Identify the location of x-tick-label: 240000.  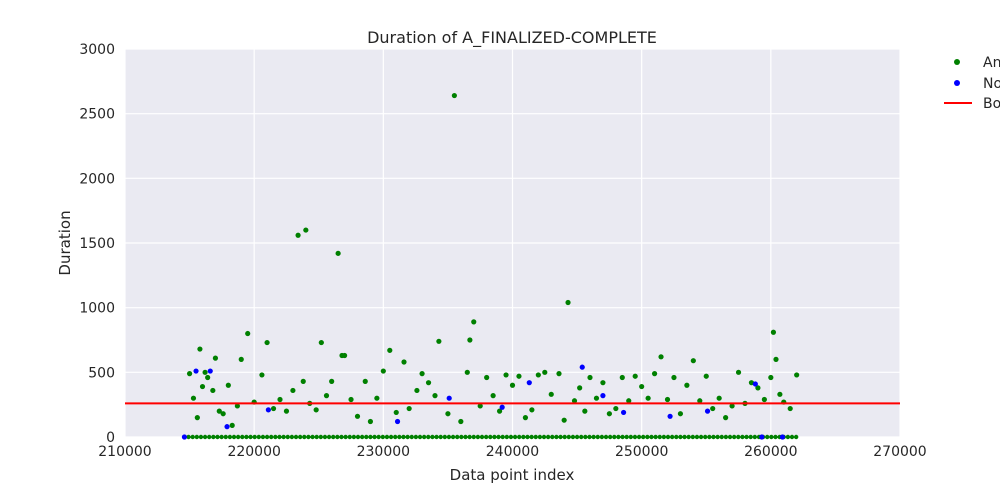
(512, 452).